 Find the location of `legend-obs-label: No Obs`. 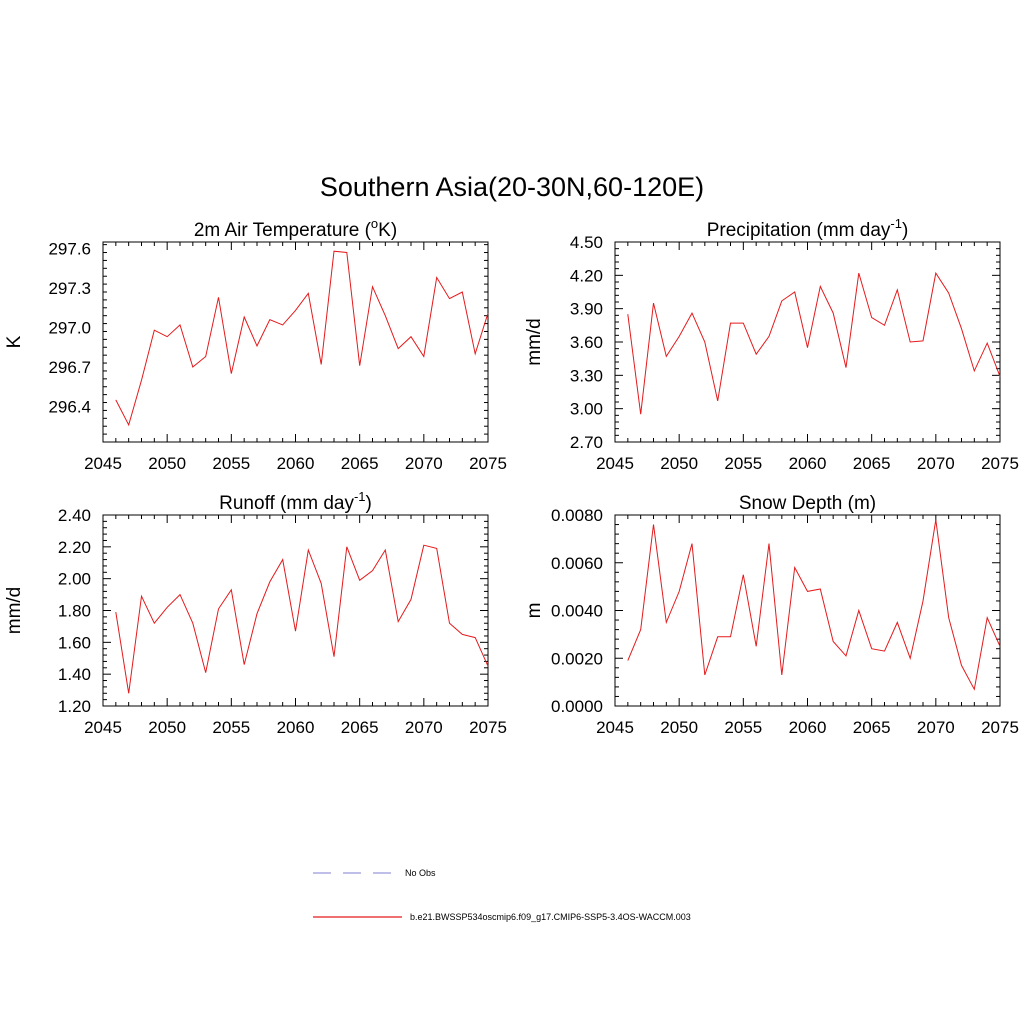

legend-obs-label: No Obs is located at coordinates (420, 873).